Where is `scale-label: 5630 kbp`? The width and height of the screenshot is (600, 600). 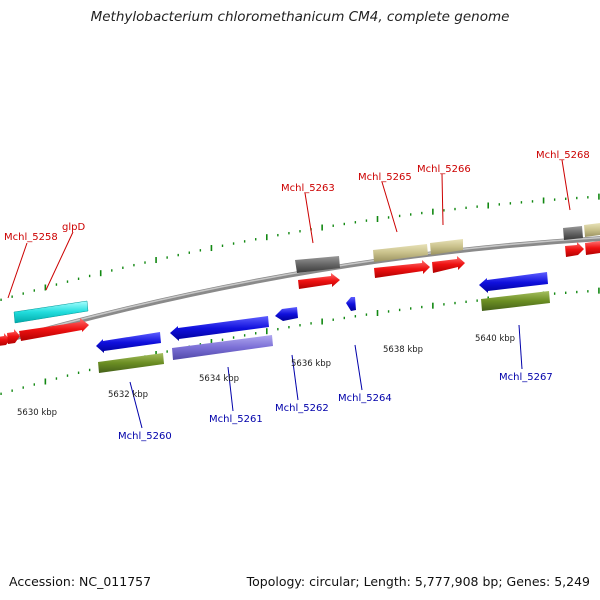 scale-label: 5630 kbp is located at coordinates (37, 413).